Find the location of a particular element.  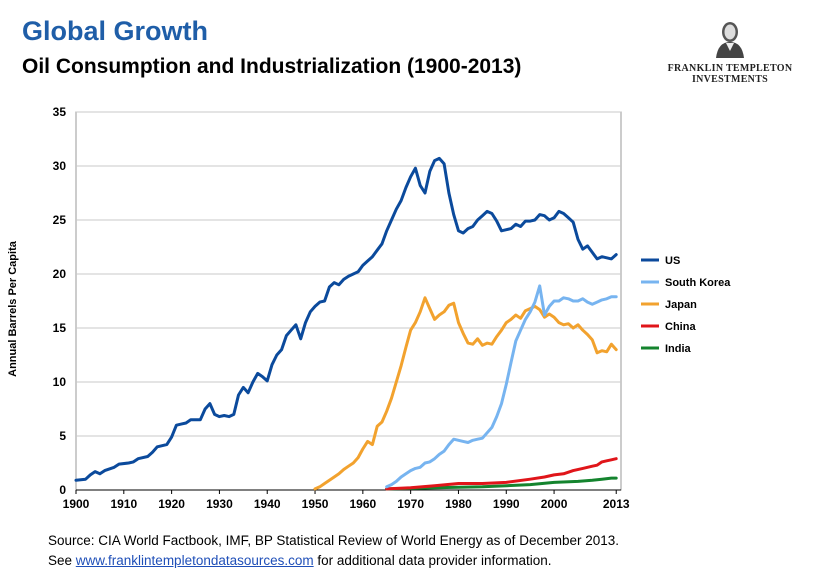

logo-line-1: FRANKLIN TEMPLETON is located at coordinates (730, 68).